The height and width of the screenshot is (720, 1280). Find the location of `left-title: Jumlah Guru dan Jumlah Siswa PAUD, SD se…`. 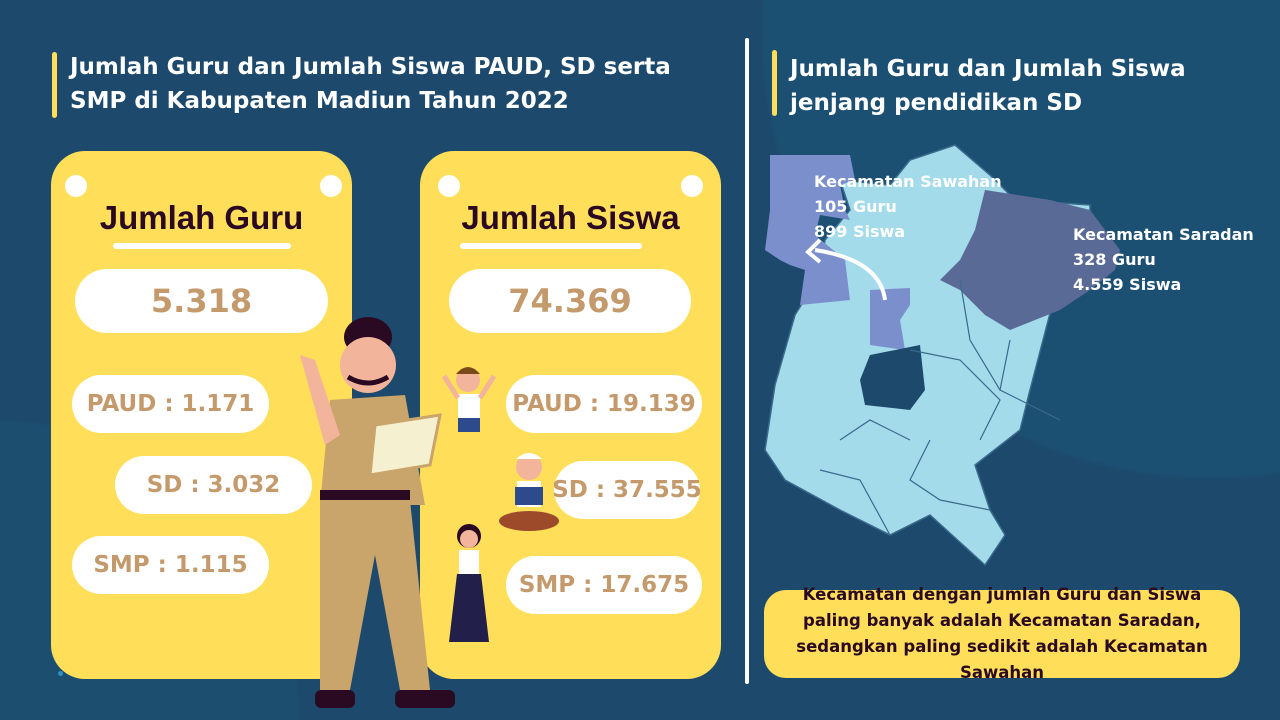

left-title: Jumlah Guru dan Jumlah Siswa PAUD, SD se… is located at coordinates (370, 84).